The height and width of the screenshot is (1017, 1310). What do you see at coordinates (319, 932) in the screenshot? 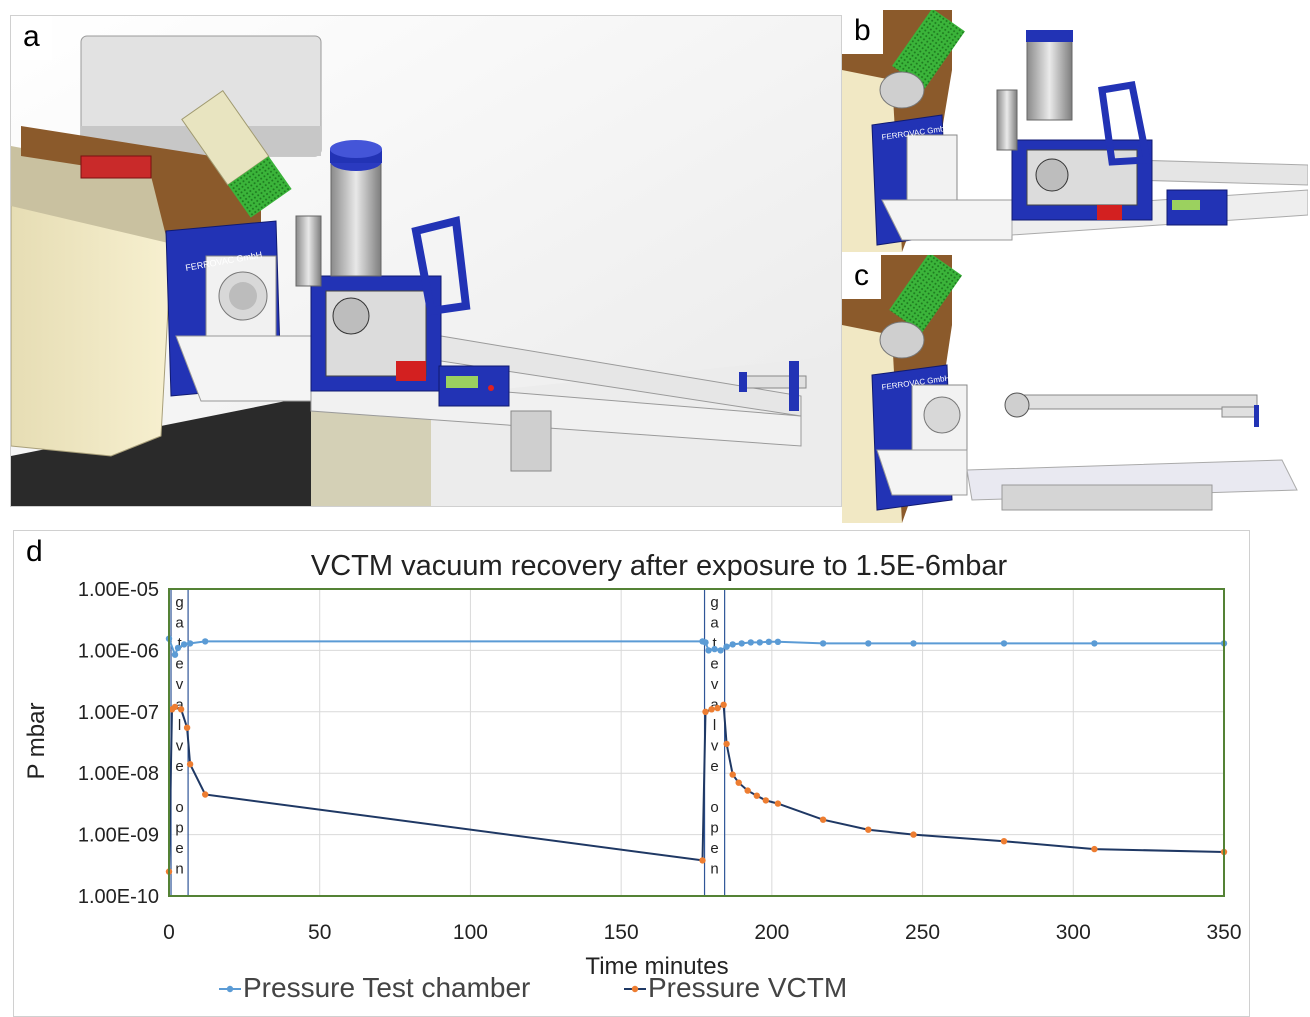
I see `x-tick-label: 50` at bounding box center [319, 932].